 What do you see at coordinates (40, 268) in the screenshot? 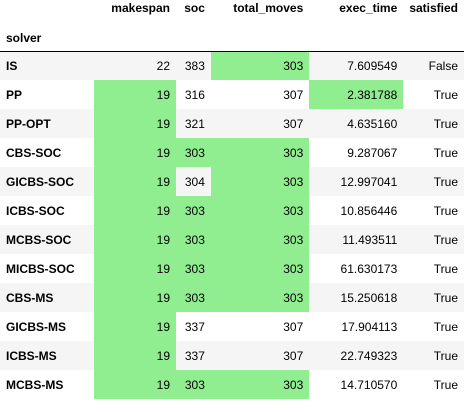
I see `row-label-solver: MICBS-SOC` at bounding box center [40, 268].